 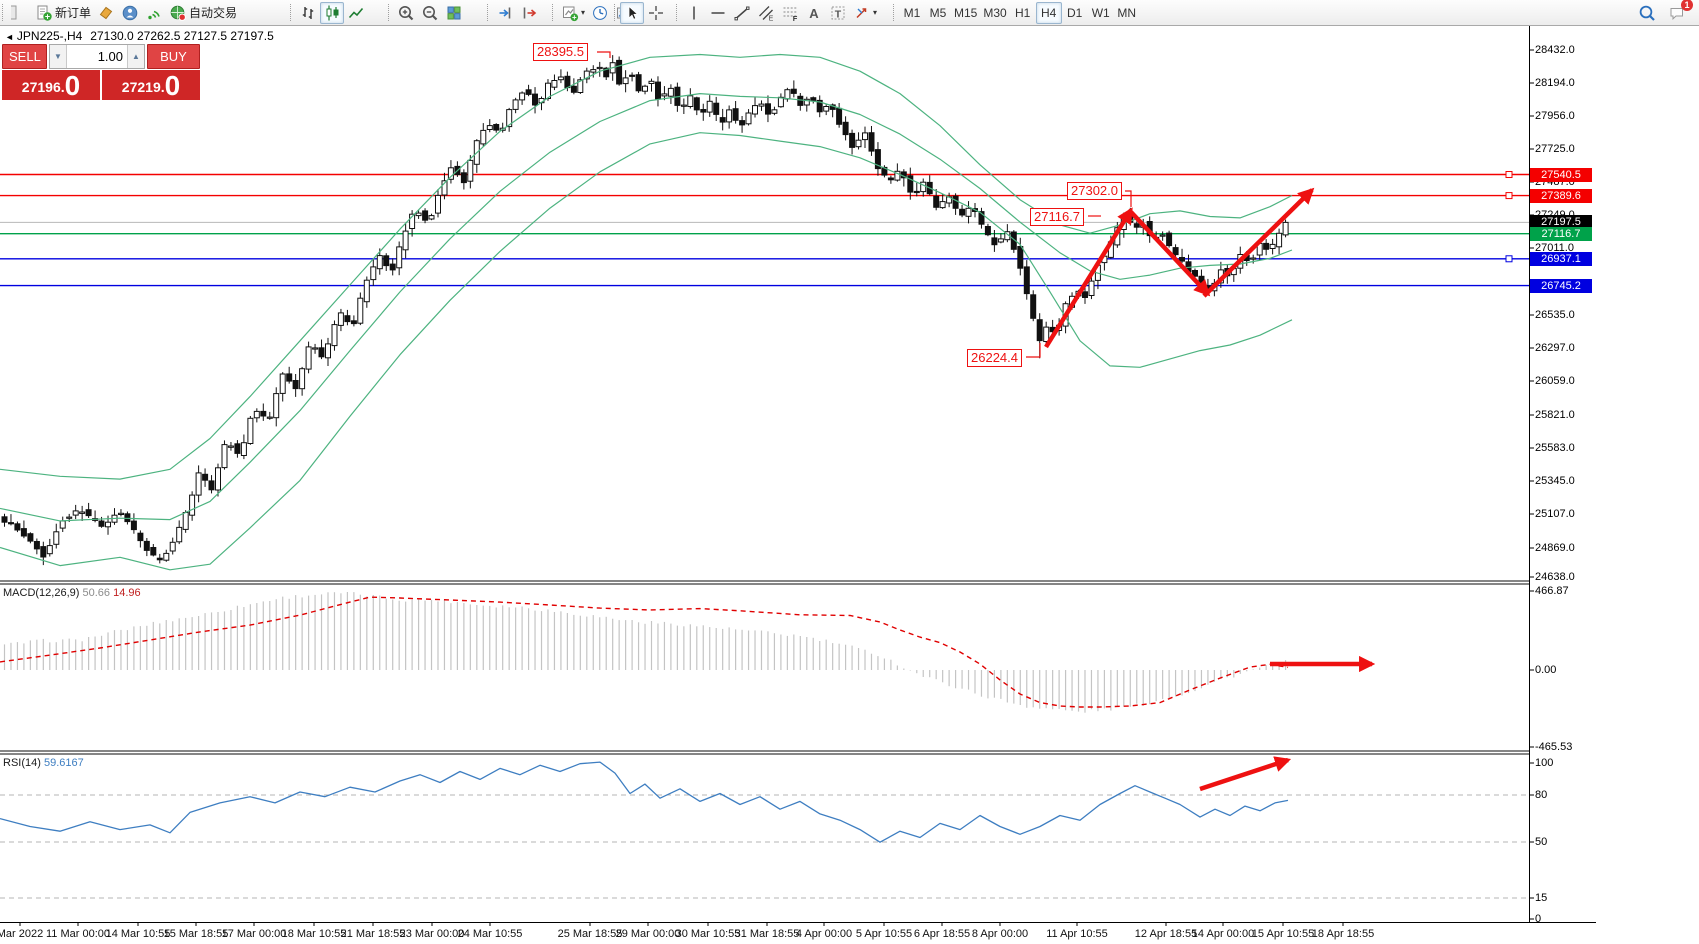 I want to click on cursor-icon, so click(x=633, y=12).